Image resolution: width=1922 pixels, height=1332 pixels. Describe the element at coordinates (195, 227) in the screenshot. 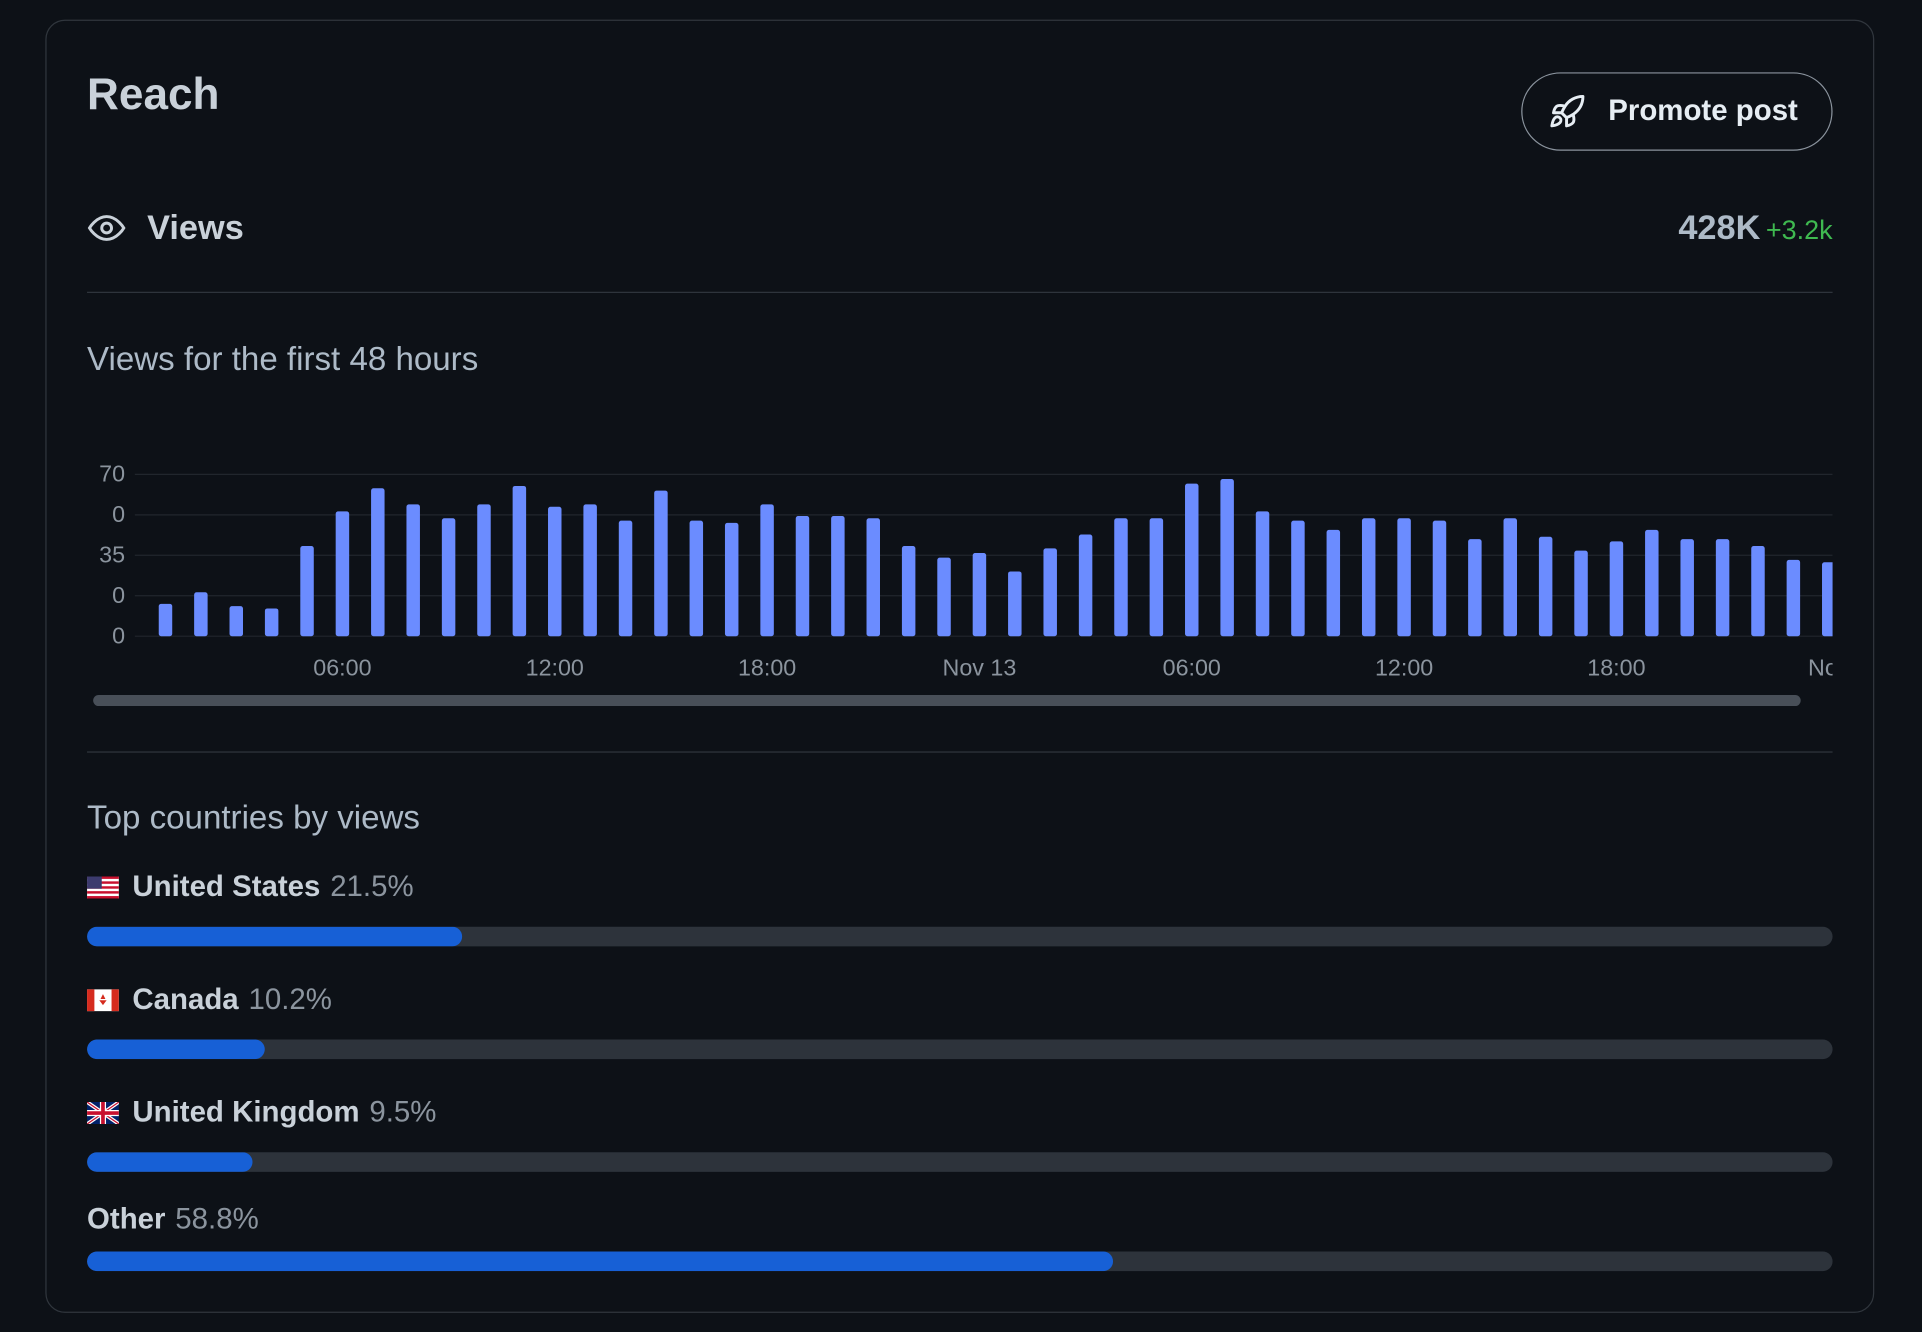

I see `views-label: Views` at that location.